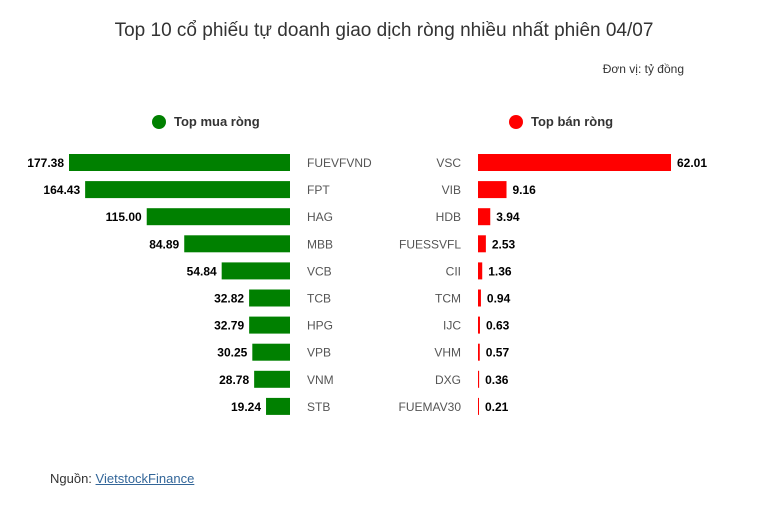 This screenshot has height=507, width=768. I want to click on buy-value-label: 84.89, so click(164, 244).